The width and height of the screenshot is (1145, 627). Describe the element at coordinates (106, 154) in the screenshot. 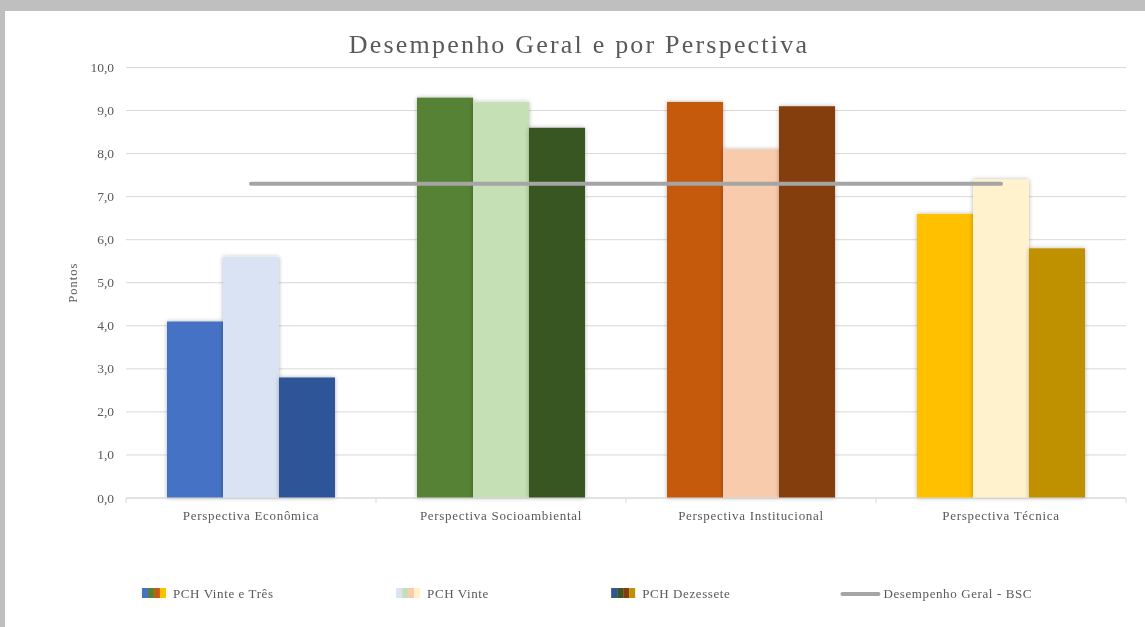

I see `y-tick-label: 8,0` at that location.